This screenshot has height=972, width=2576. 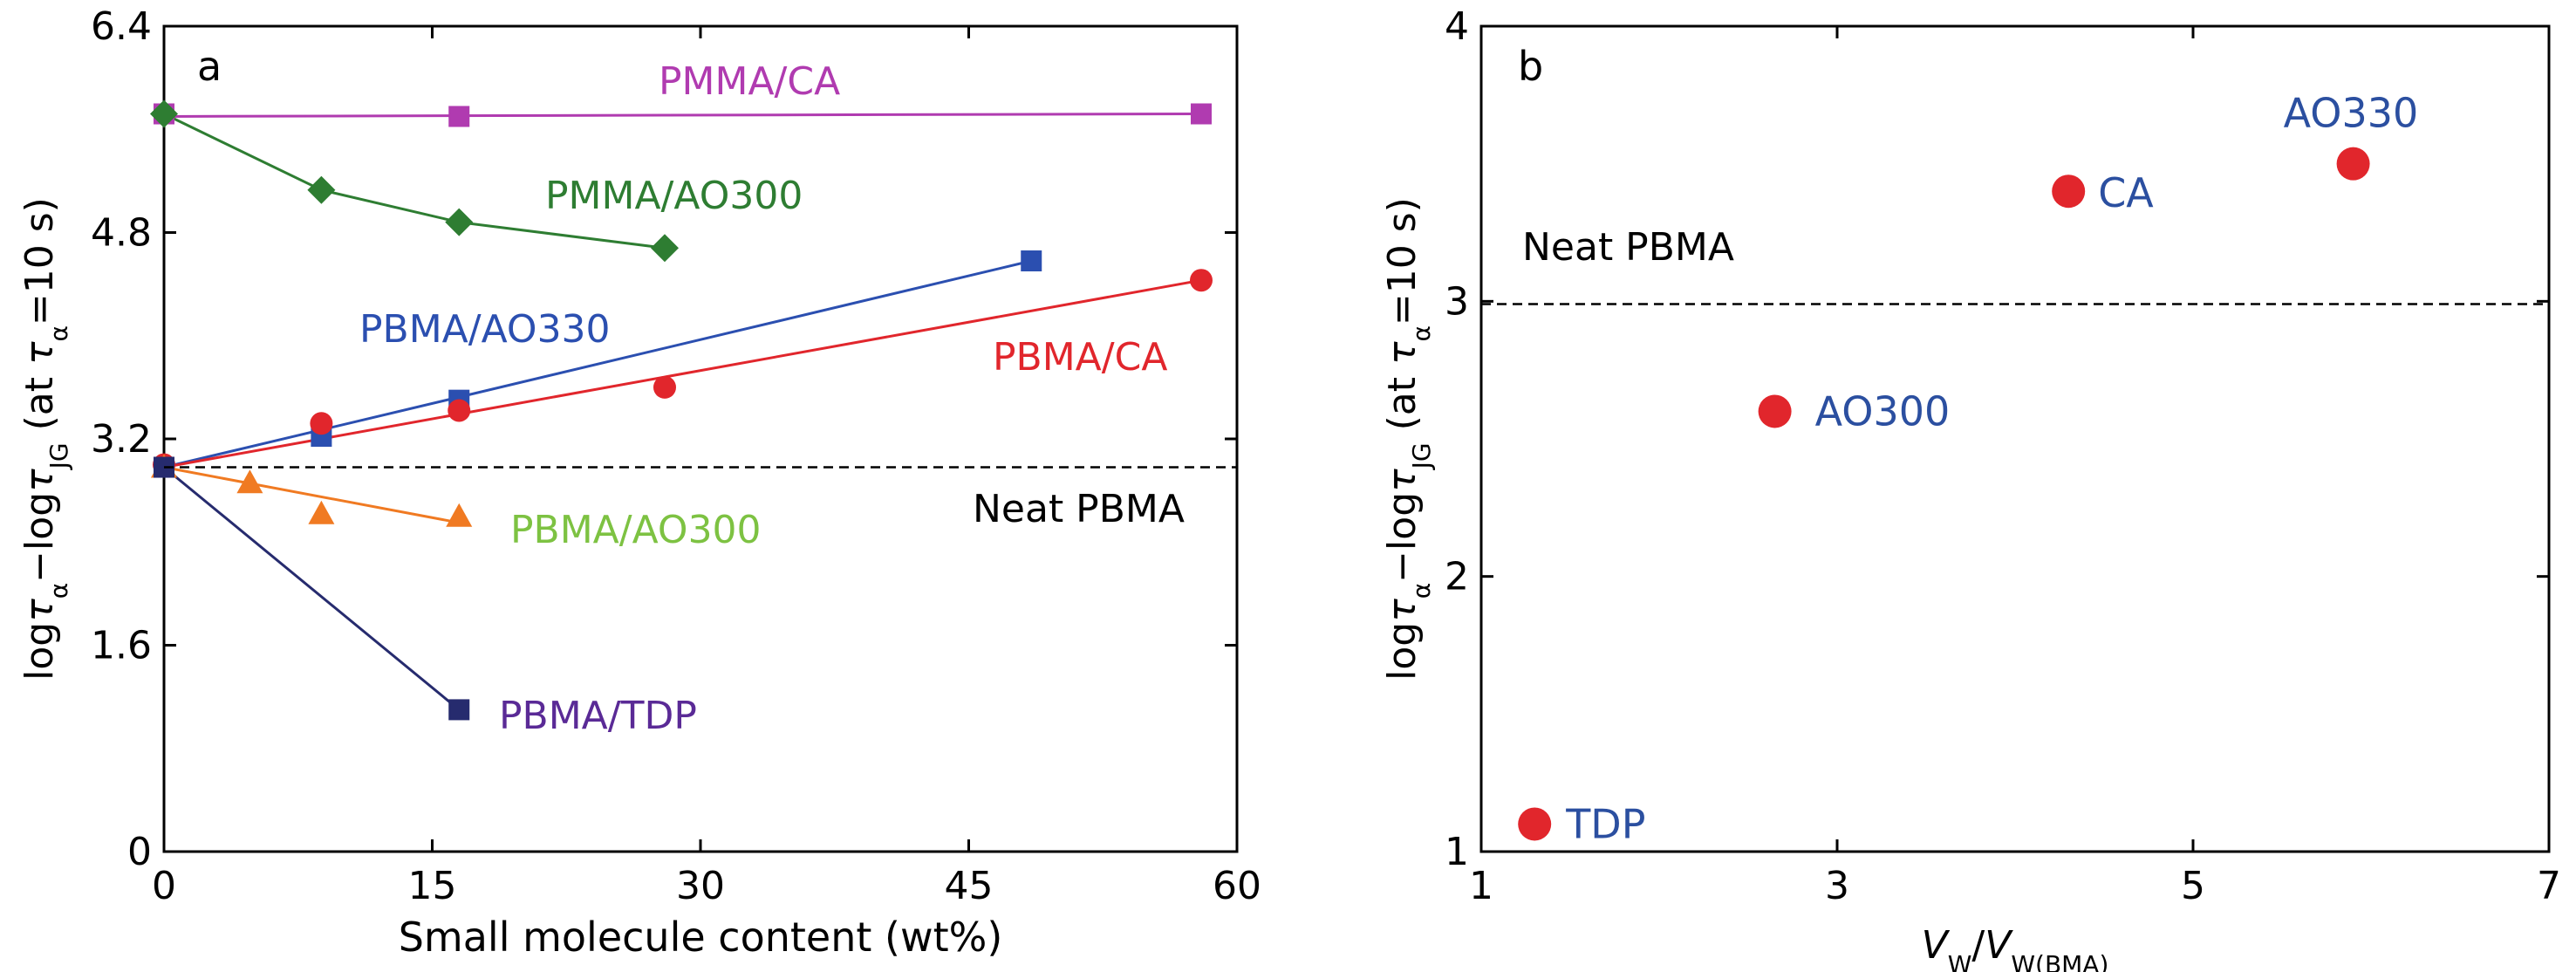 What do you see at coordinates (1080, 357) in the screenshot?
I see `pbma-ca-series-label: PBMA/CA` at bounding box center [1080, 357].